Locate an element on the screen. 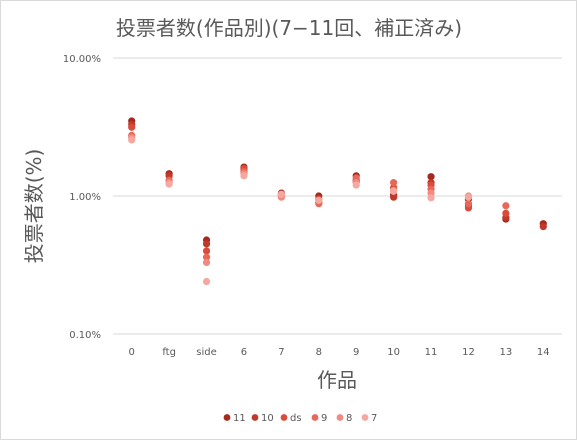 The image size is (577, 441). x-tick-label: 6 is located at coordinates (244, 352).